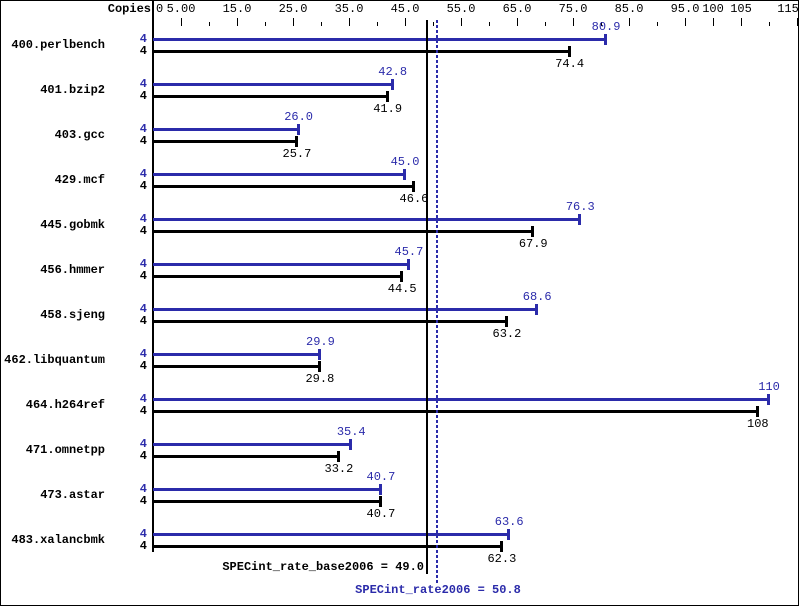  I want to click on base-value-label: 74.4, so click(570, 64).